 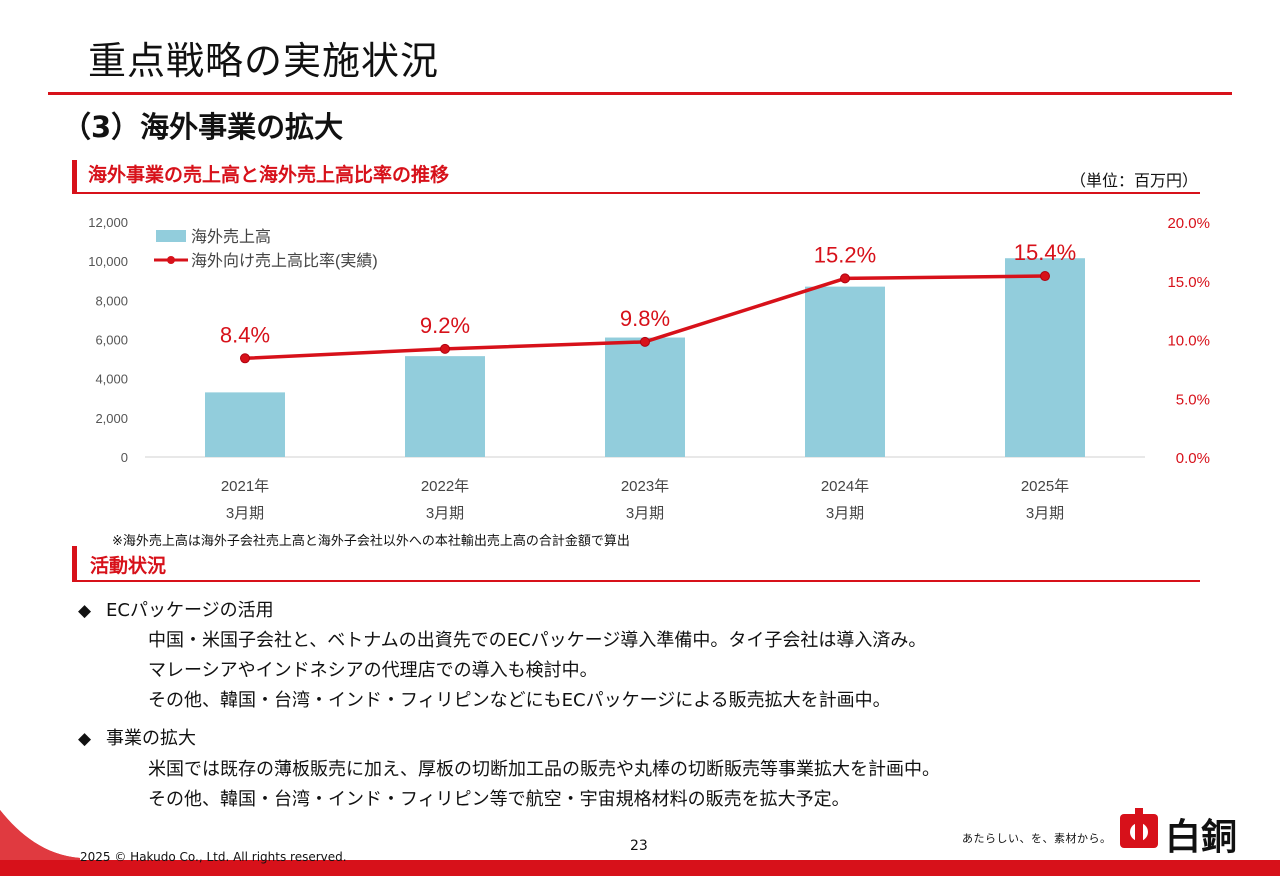 What do you see at coordinates (640, 93) in the screenshot?
I see `title-divider` at bounding box center [640, 93].